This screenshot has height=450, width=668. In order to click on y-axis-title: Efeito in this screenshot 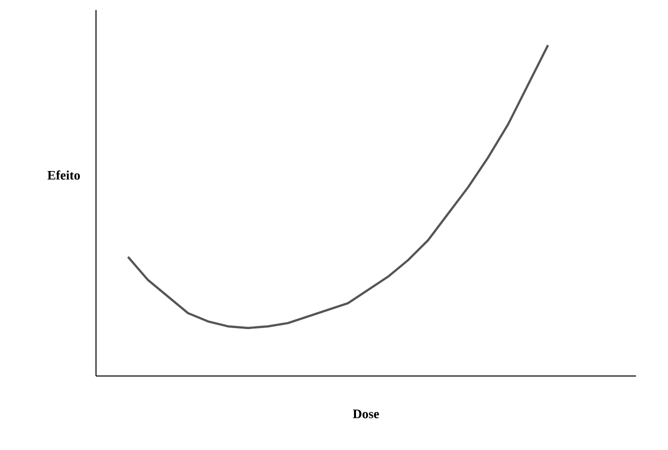, I will do `click(63, 175)`.